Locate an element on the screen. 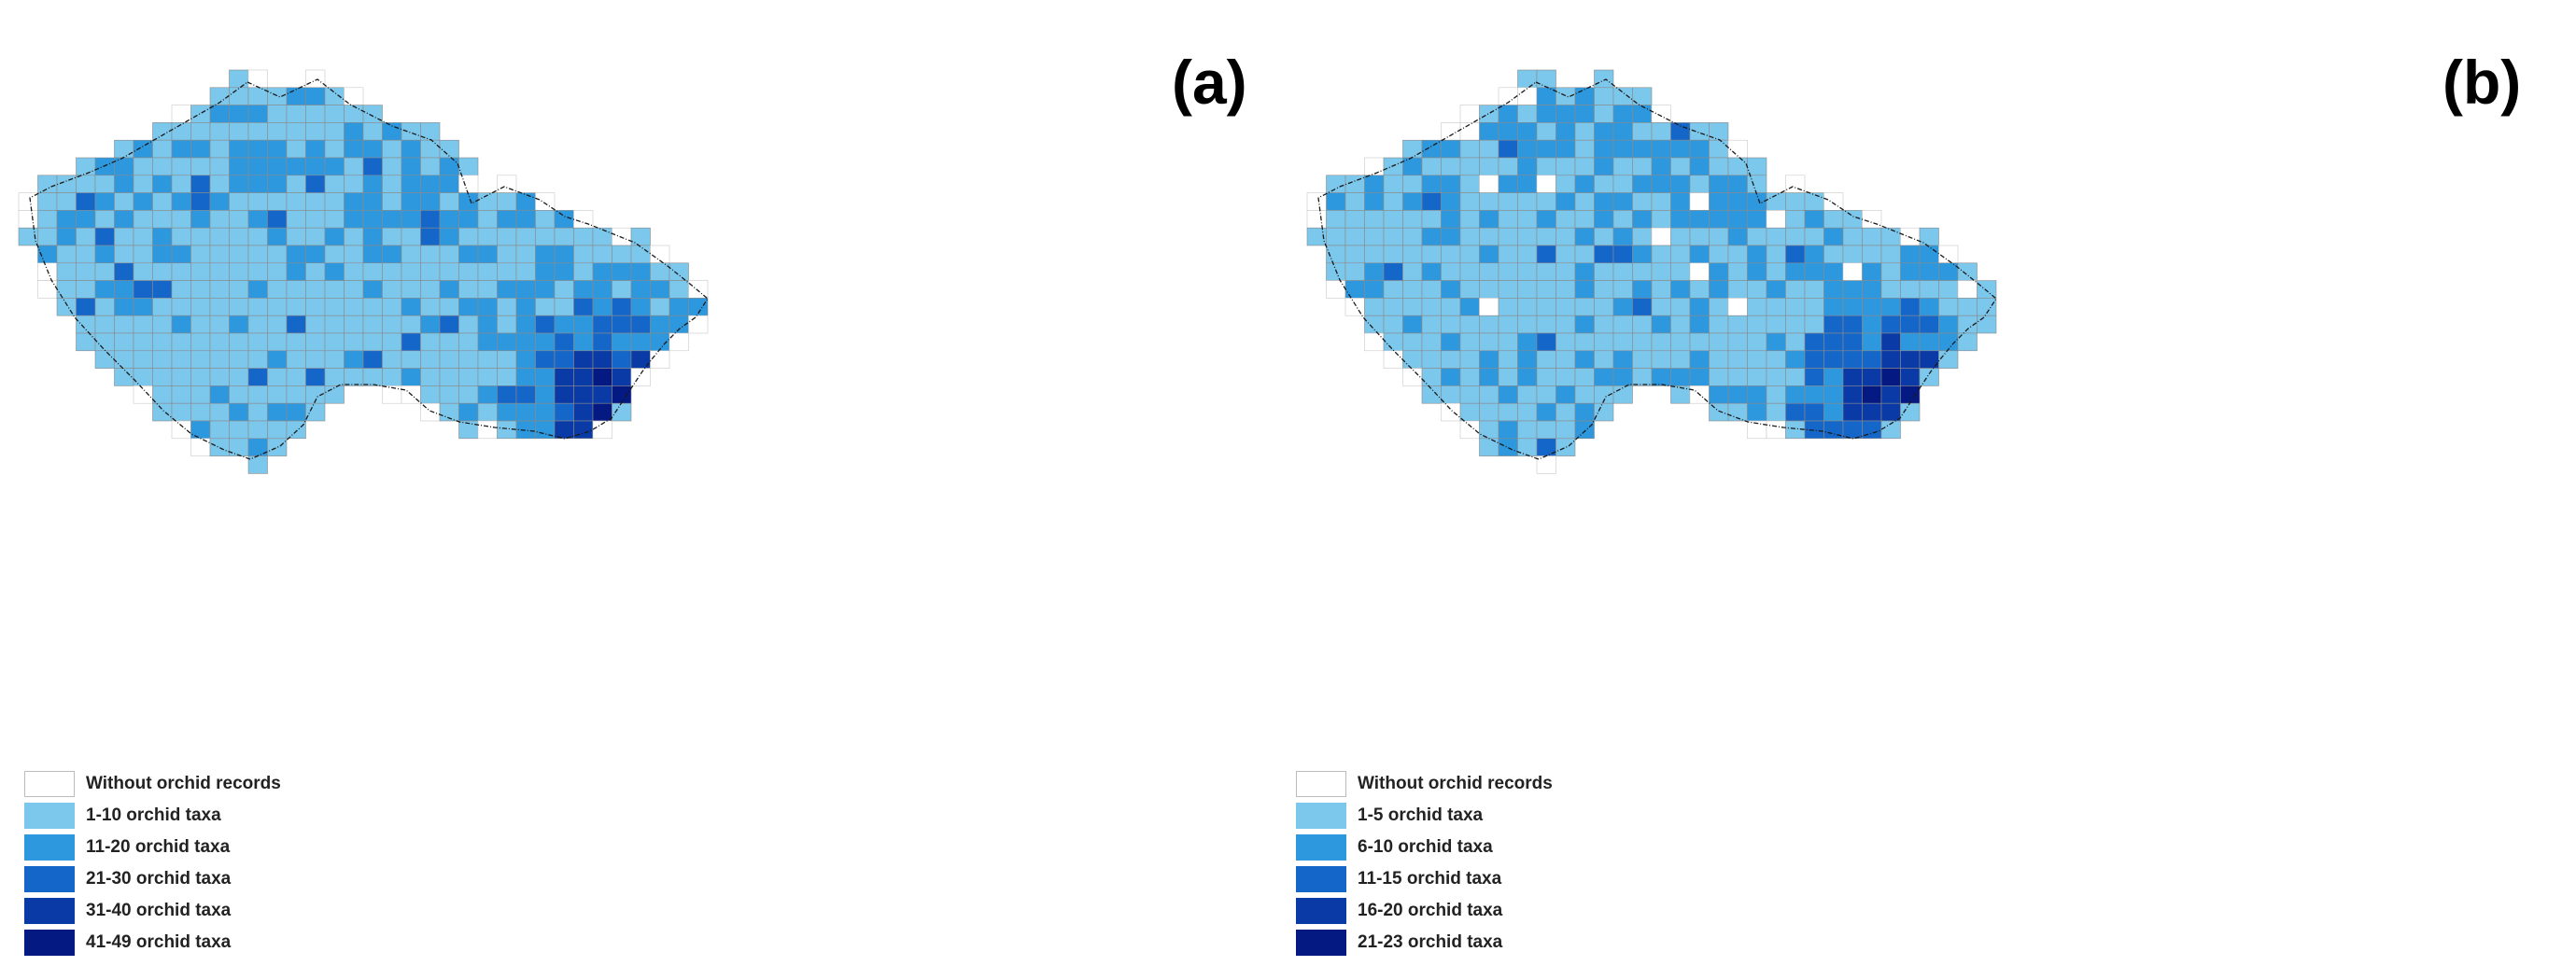  legend-row: 11-20 orchid taxa is located at coordinates (152, 847).